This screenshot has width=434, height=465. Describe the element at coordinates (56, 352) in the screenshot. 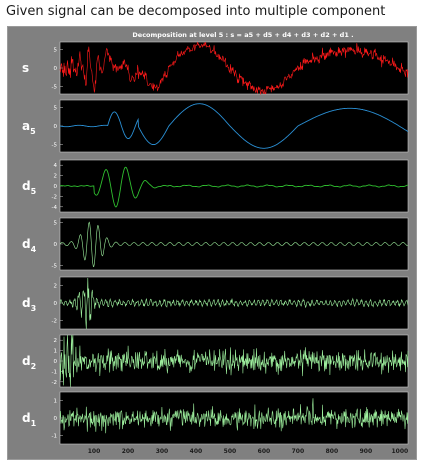

I see `y-tick-d2-1: 1` at that location.